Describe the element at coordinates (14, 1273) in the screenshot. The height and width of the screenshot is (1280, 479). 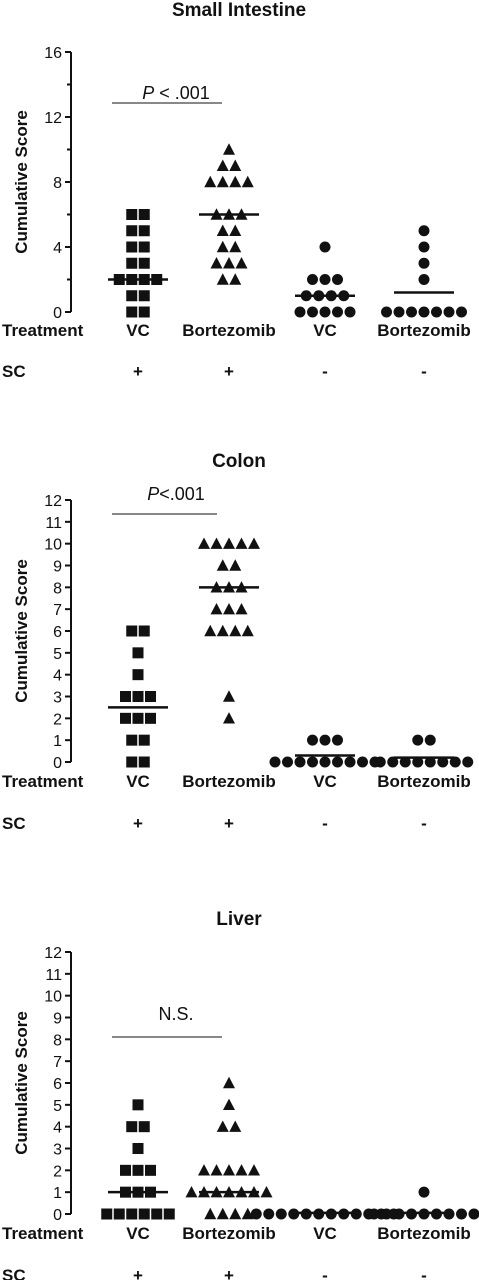
I see `sc-row-label: SC` at that location.